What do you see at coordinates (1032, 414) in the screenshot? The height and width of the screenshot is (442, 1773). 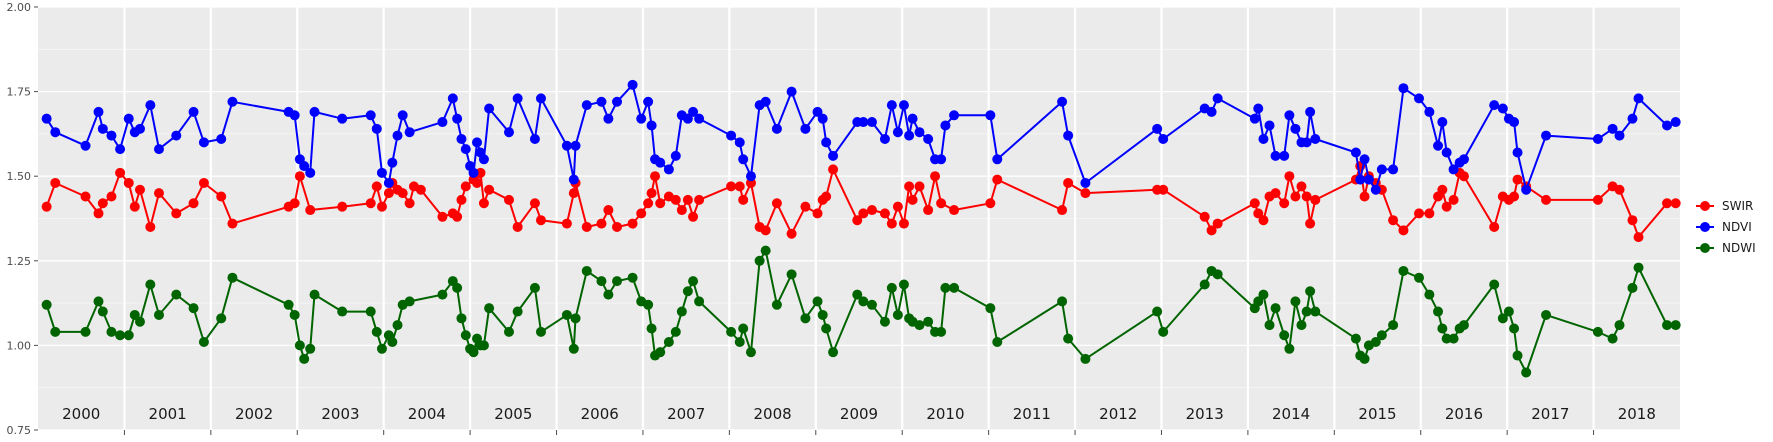 I see `year-label-2011: 2011` at bounding box center [1032, 414].